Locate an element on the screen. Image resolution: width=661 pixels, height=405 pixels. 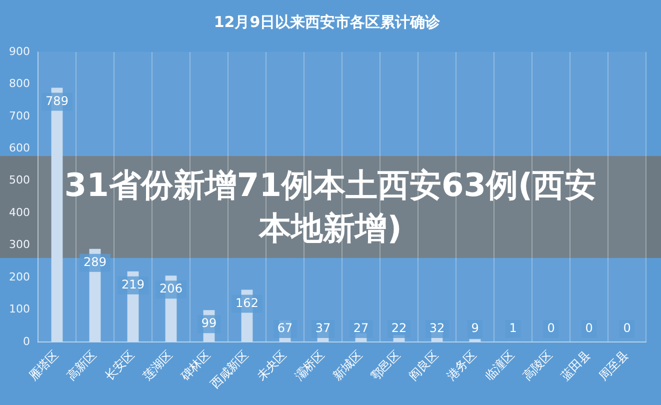
data-label: 219 is located at coordinates (133, 285).